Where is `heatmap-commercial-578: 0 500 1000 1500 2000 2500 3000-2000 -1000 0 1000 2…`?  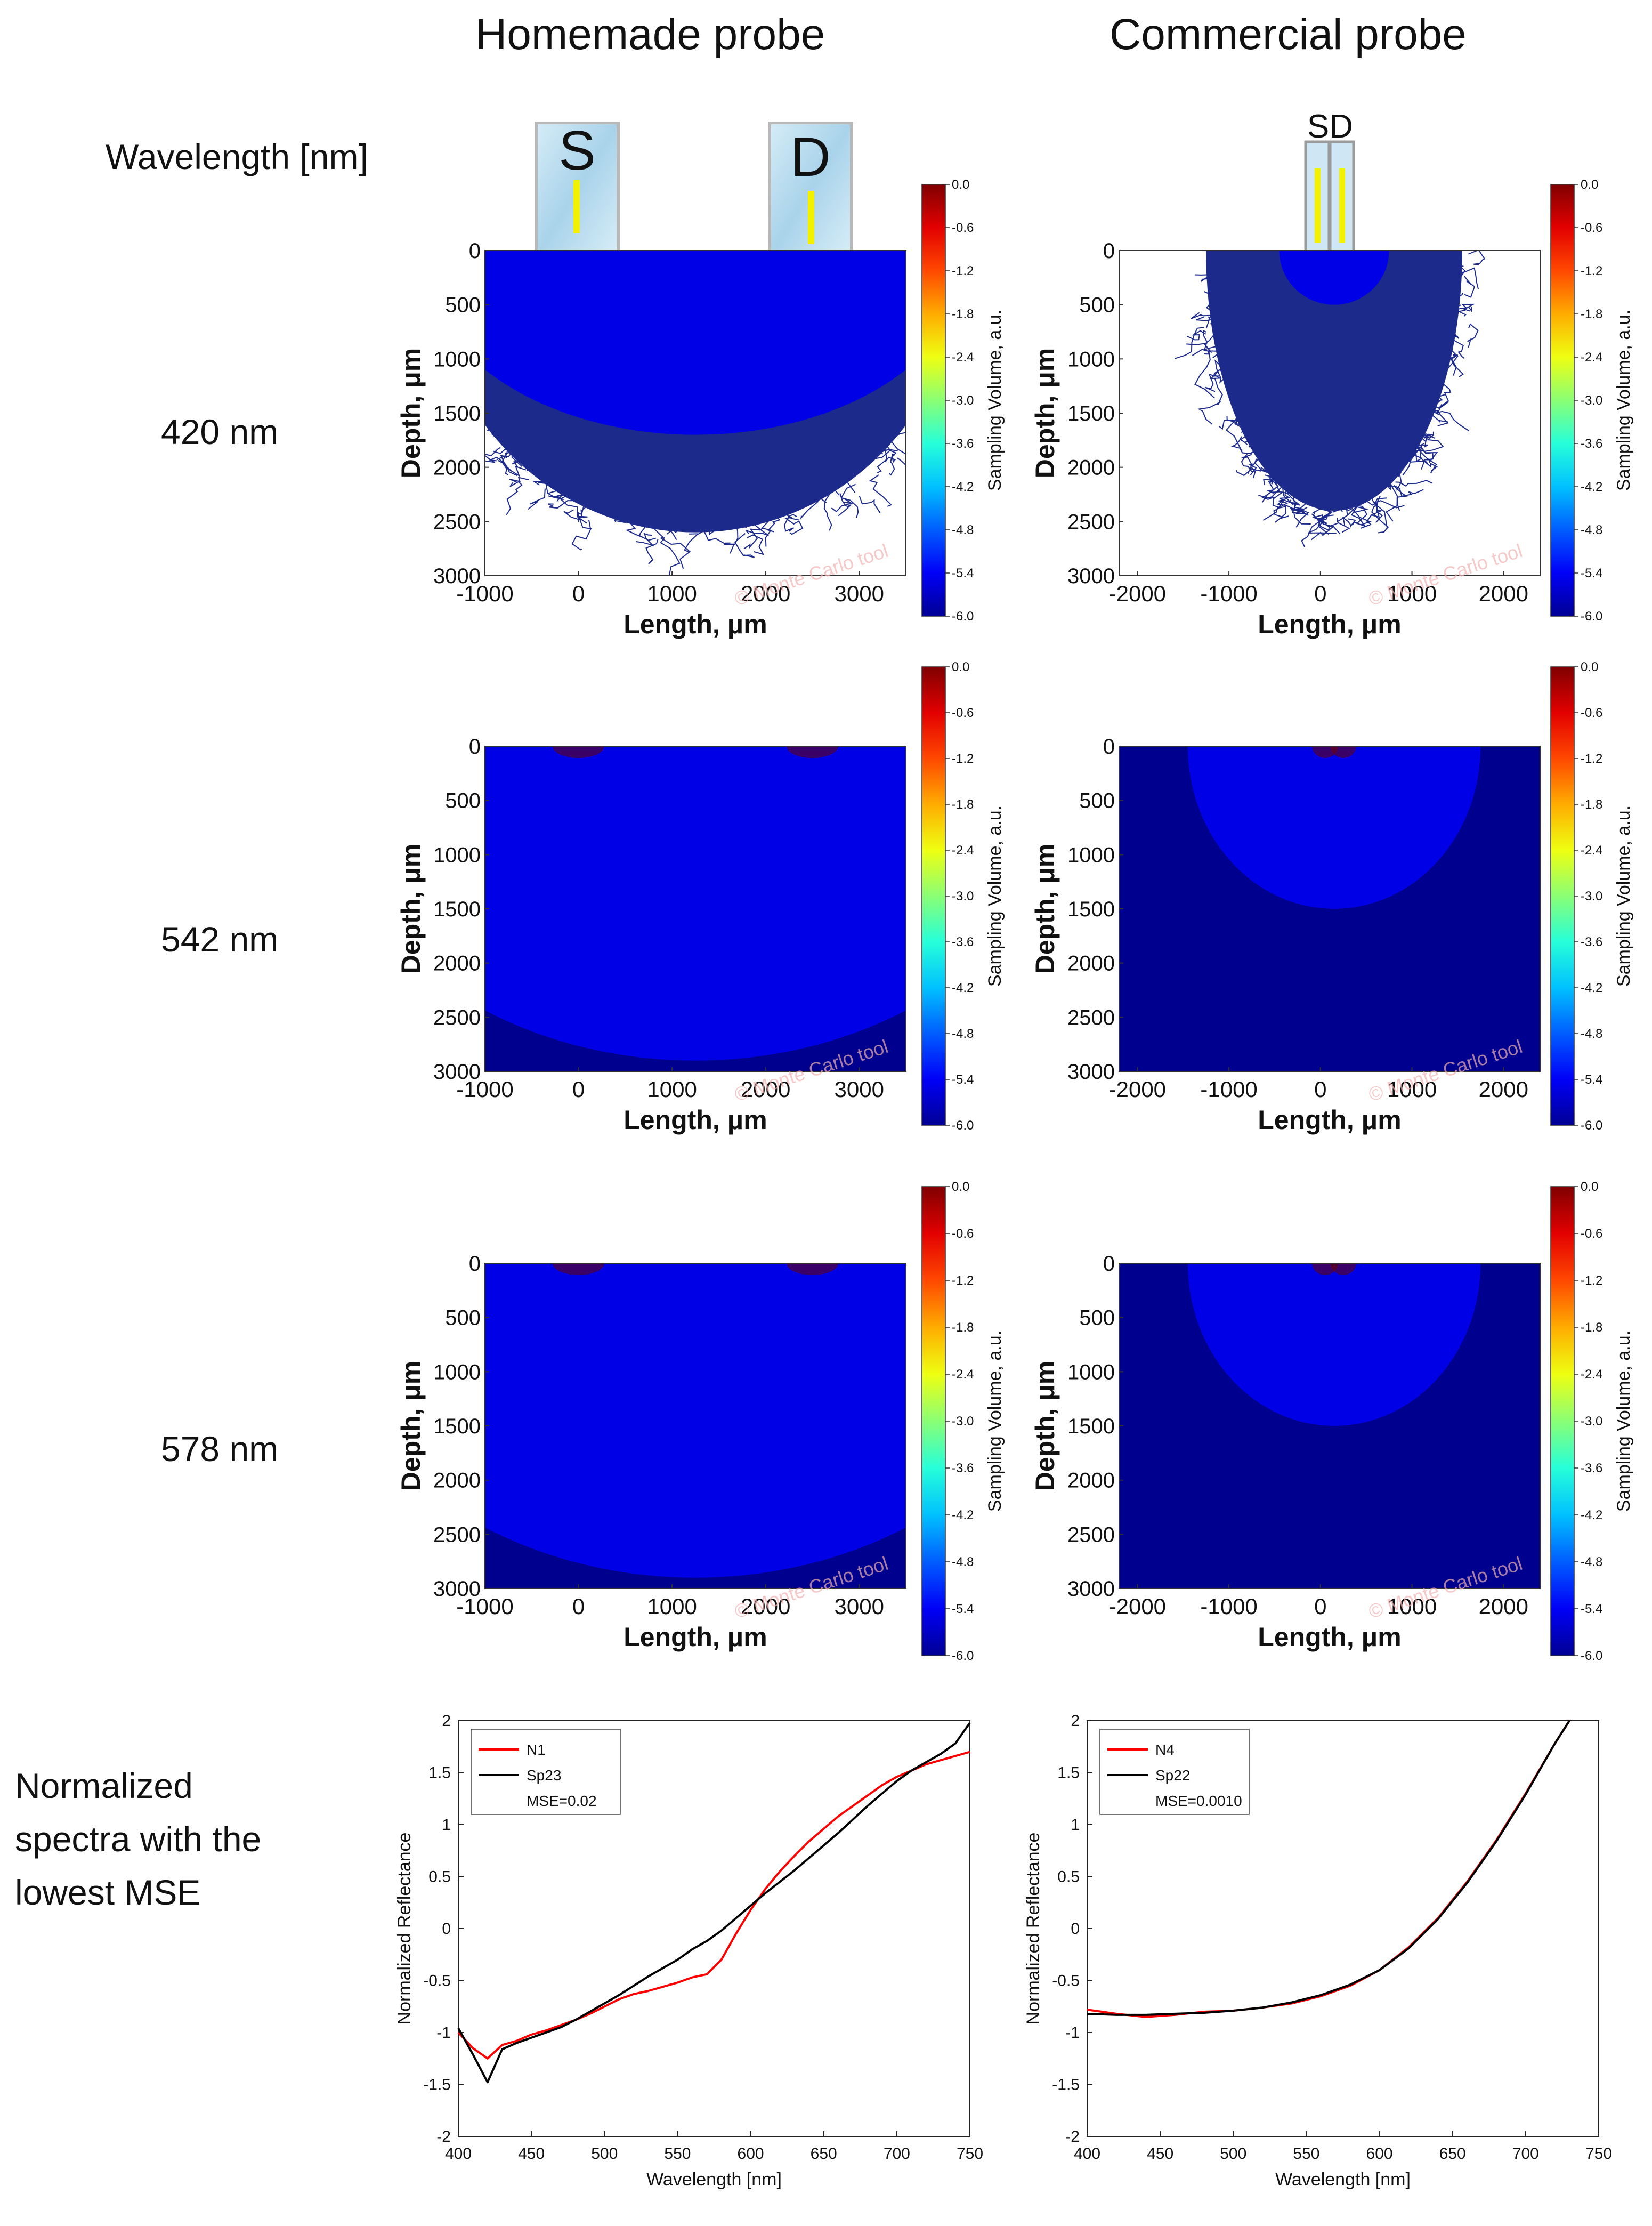
heatmap-commercial-578: 0 500 1000 1500 2000 2500 3000-2000 -1000 0 1000 2… is located at coordinates (1286, 1452).